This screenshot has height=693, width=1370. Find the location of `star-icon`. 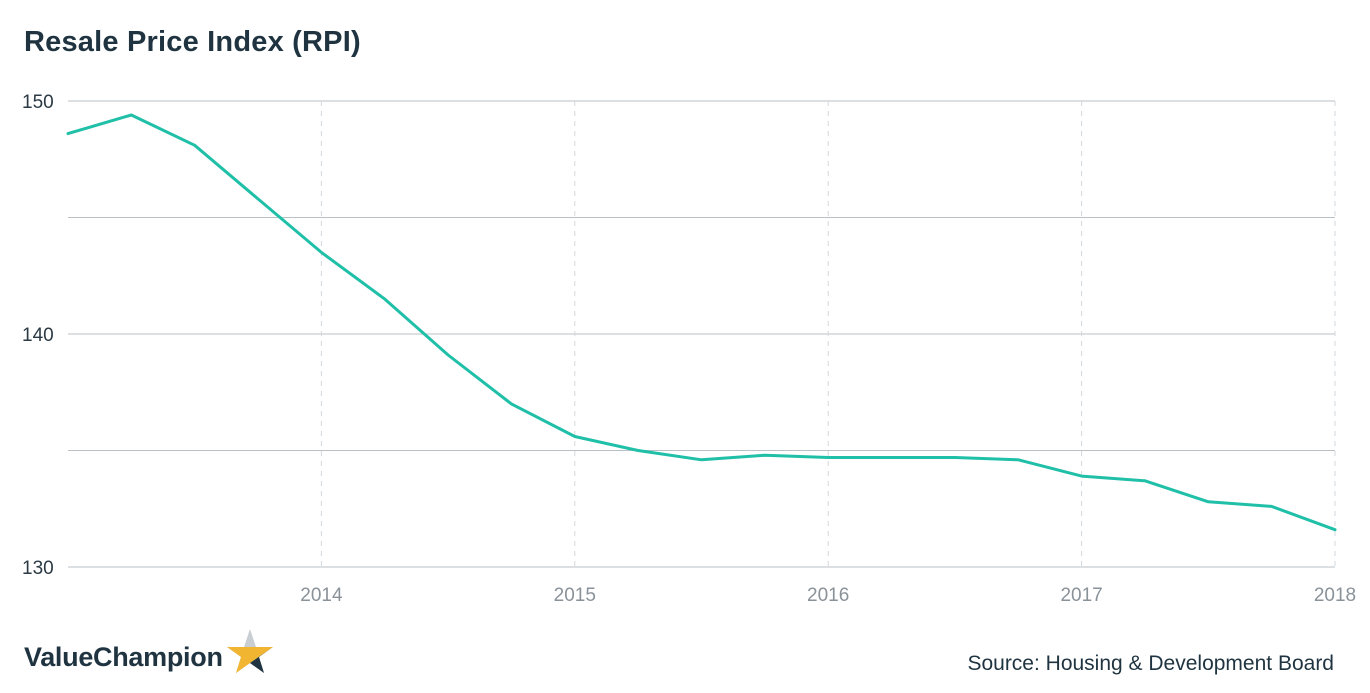

star-icon is located at coordinates (249, 650).